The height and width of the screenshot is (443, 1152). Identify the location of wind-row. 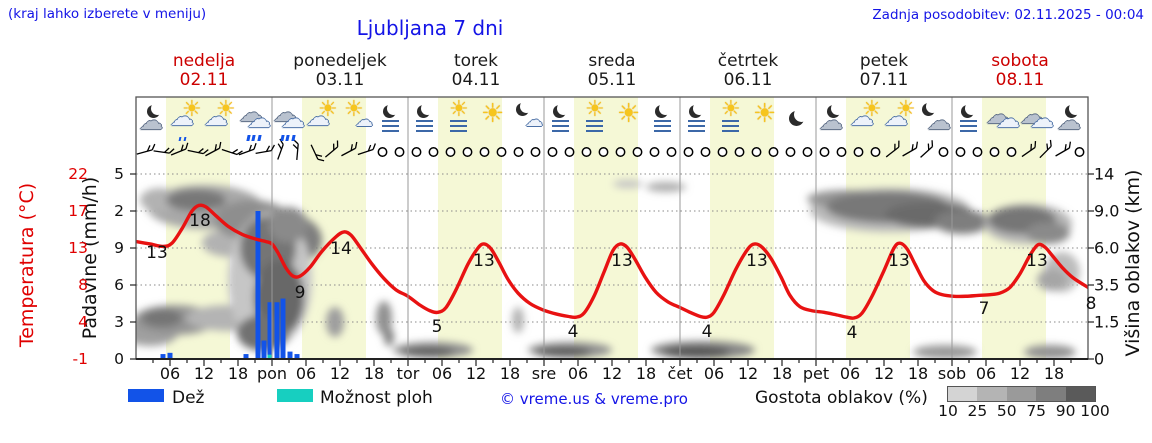
(610, 150).